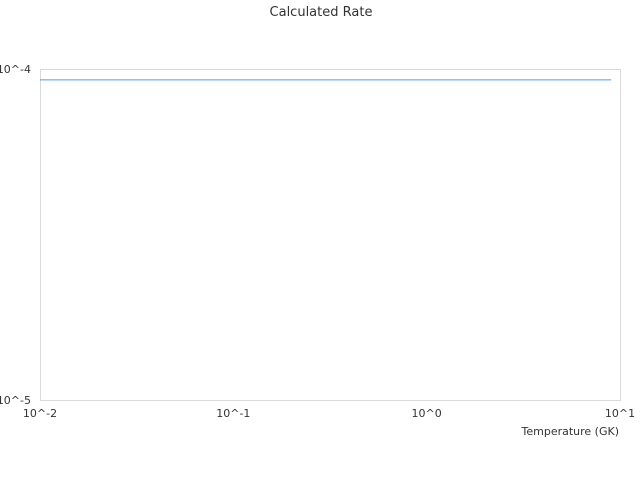  Describe the element at coordinates (570, 431) in the screenshot. I see `x-axis-label: Temperature (GK)` at that location.